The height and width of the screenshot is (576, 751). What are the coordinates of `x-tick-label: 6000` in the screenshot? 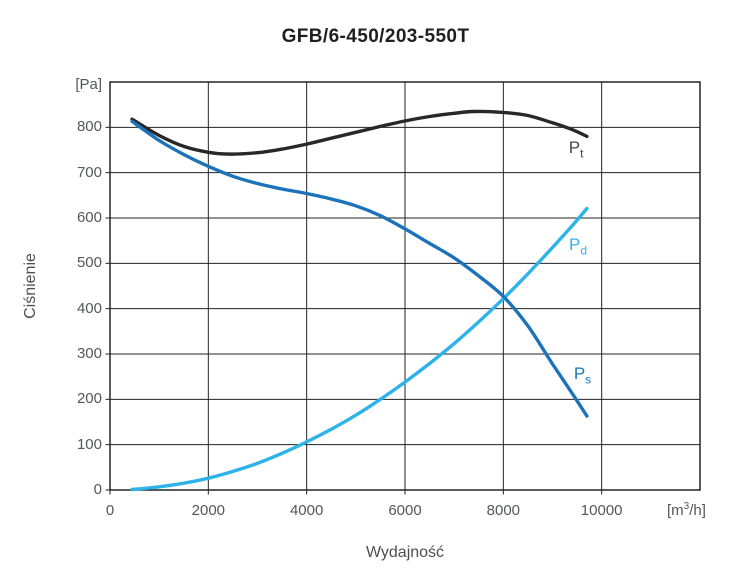 It's located at (405, 510).